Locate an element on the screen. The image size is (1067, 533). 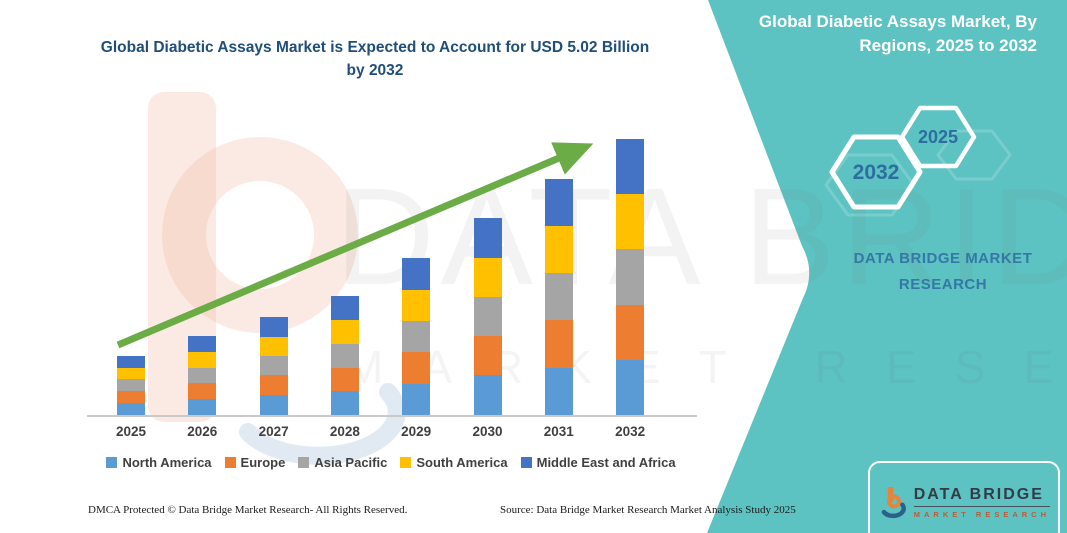
x-axis-label: 2027 is located at coordinates (273, 431).